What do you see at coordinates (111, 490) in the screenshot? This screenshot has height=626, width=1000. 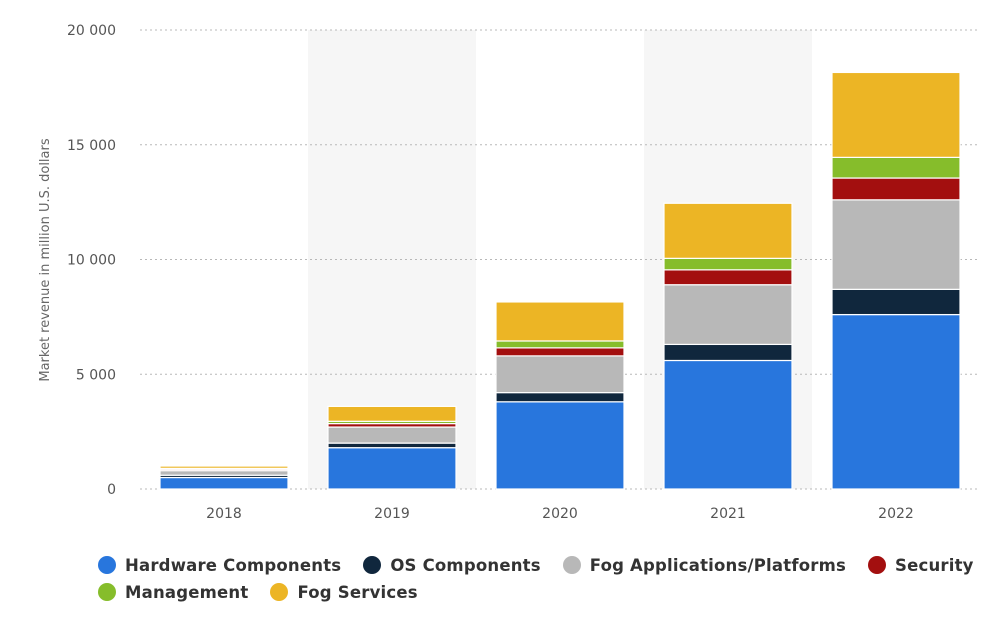 I see `y-tick-label: 0` at bounding box center [111, 490].